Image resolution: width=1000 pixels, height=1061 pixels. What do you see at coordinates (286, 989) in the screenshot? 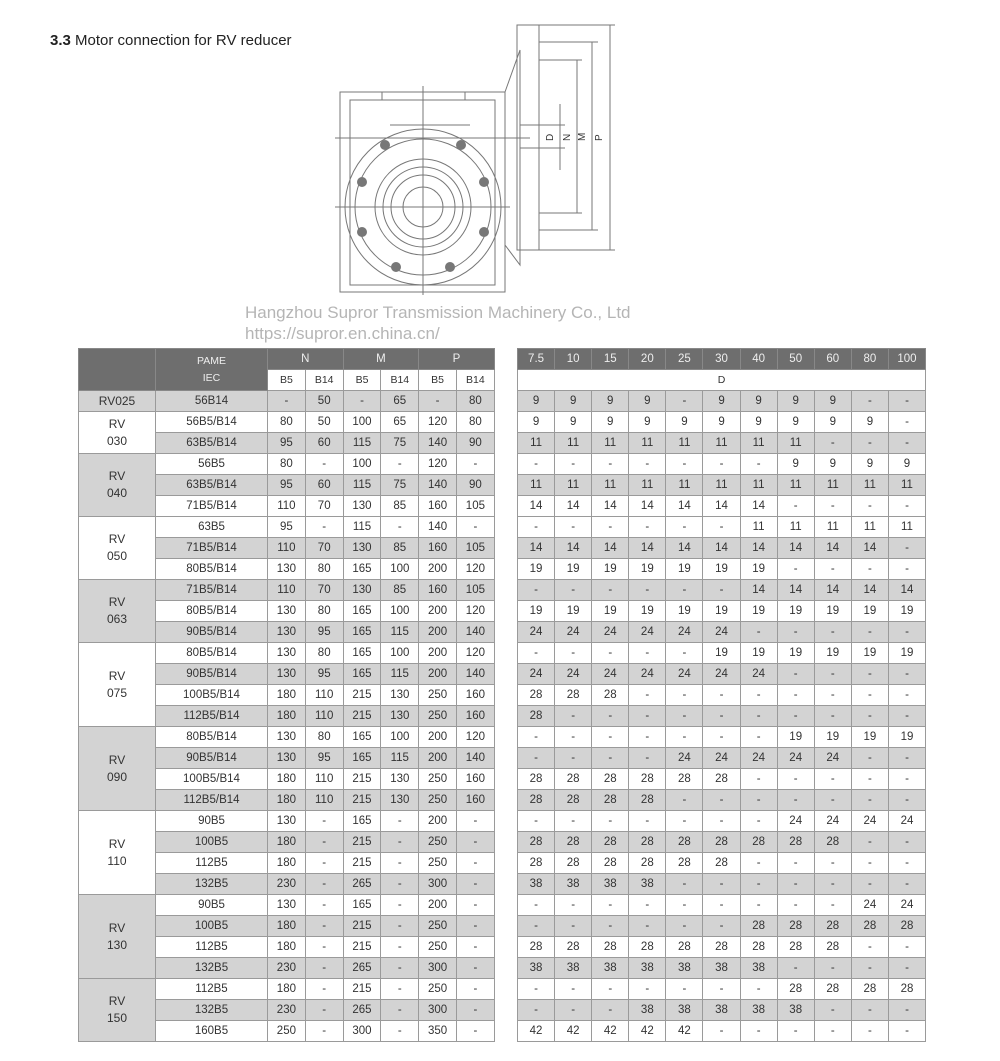
I see `dimension-cell: 180` at bounding box center [286, 989].